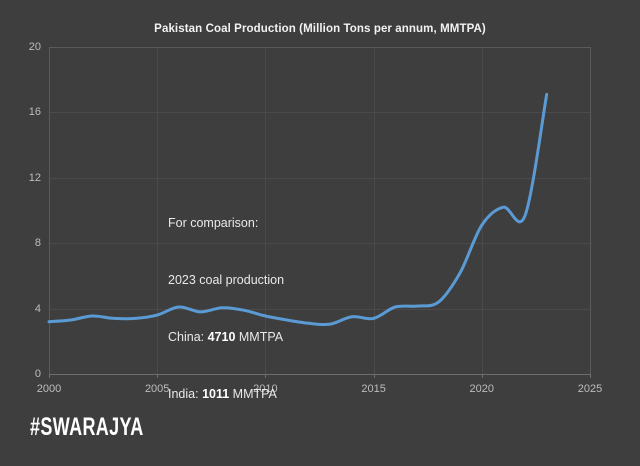 Image resolution: width=640 pixels, height=466 pixels. I want to click on annotation-line-china: China: 4710 MMTPA, so click(226, 337).